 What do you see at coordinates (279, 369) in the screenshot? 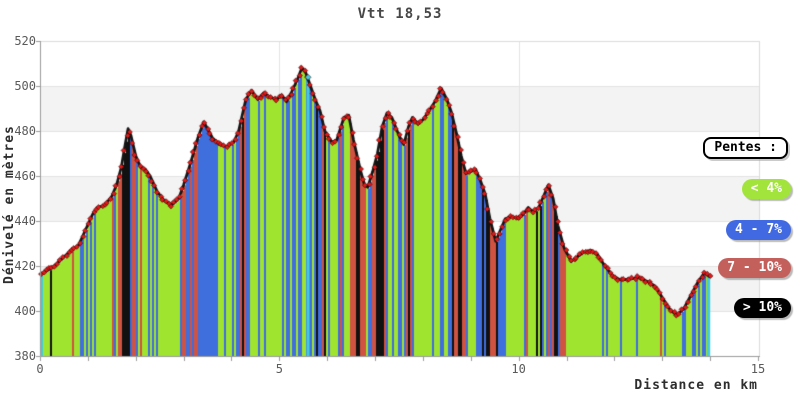
I see `x-tick-label: 5` at bounding box center [279, 369].